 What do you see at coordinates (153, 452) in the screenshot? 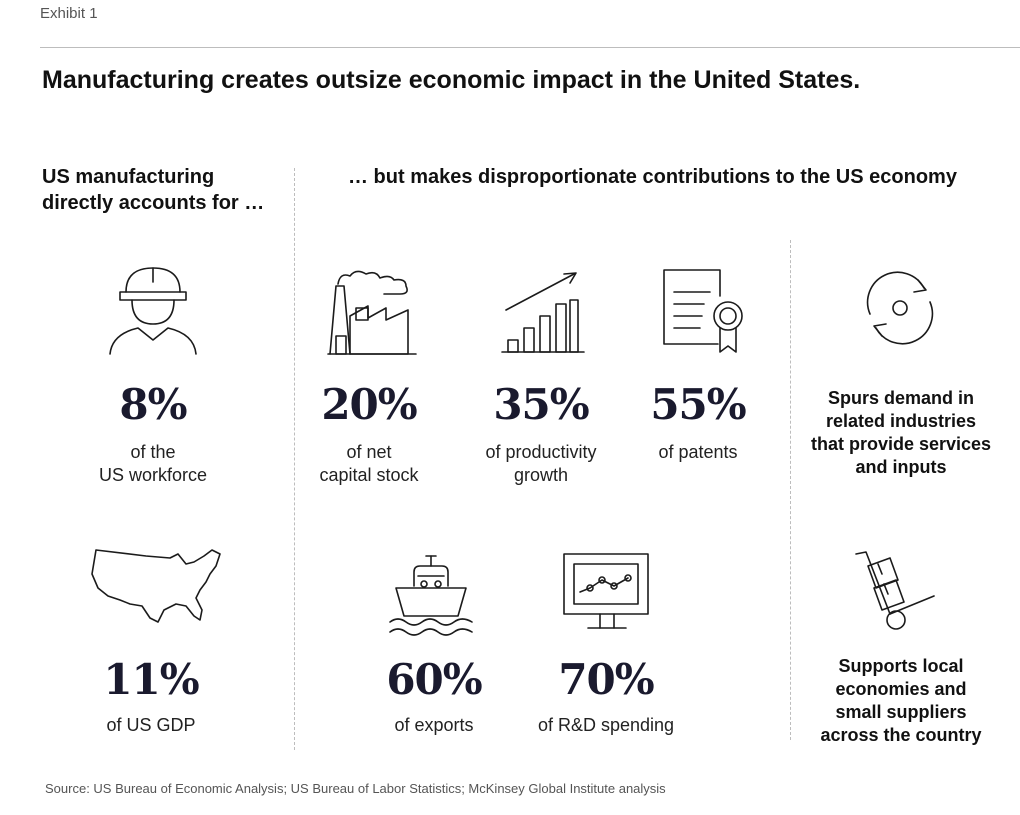
I see `label-workforce-line-1: of the` at bounding box center [153, 452].